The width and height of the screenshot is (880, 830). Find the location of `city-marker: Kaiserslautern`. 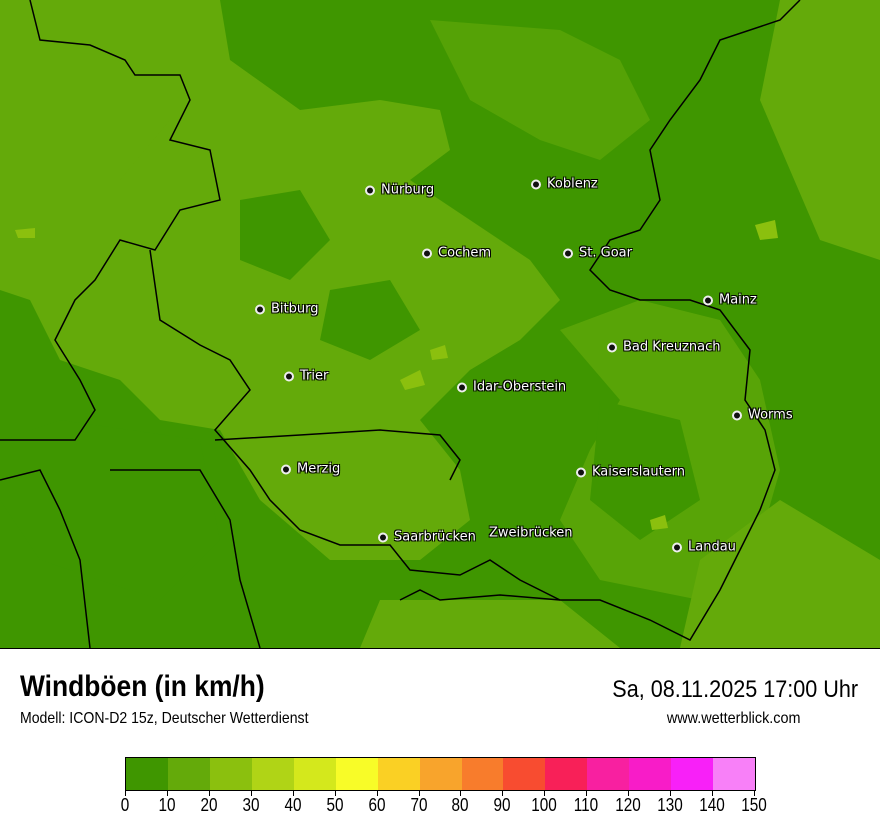

city-marker: Kaiserslautern is located at coordinates (630, 472).